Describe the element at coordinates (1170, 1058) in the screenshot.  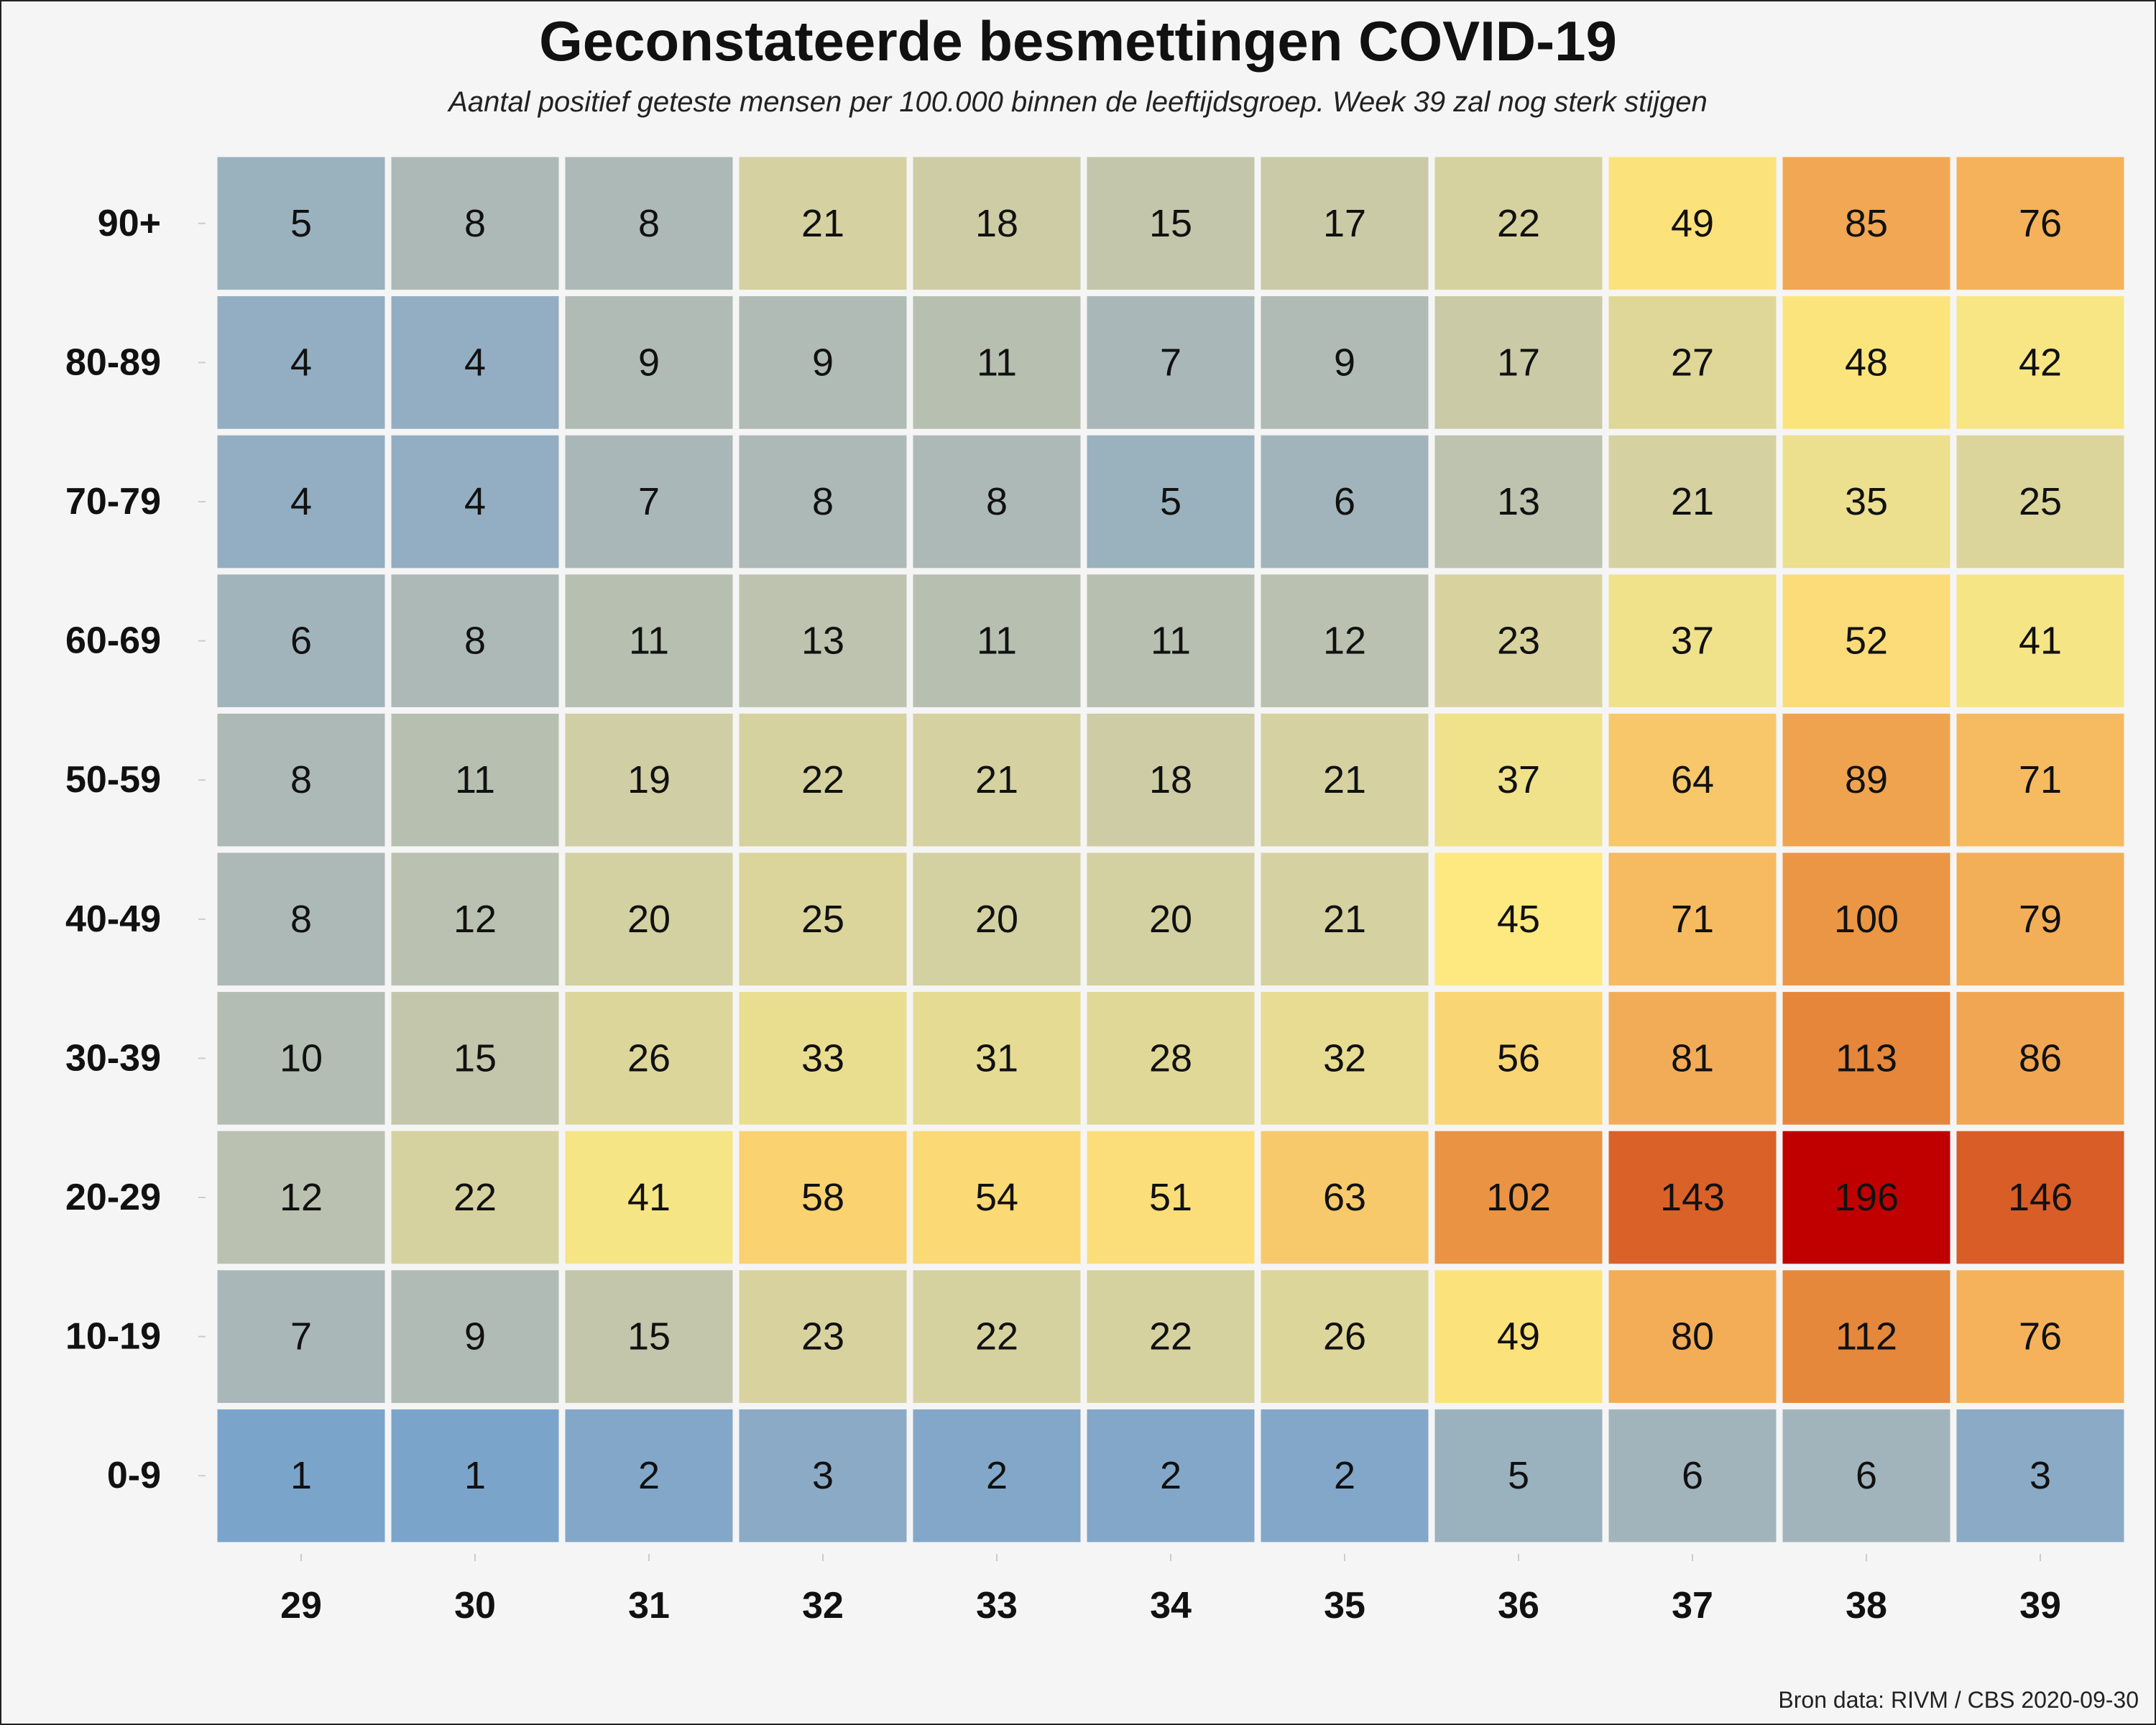
I see `heatmap-value-label: 28` at that location.